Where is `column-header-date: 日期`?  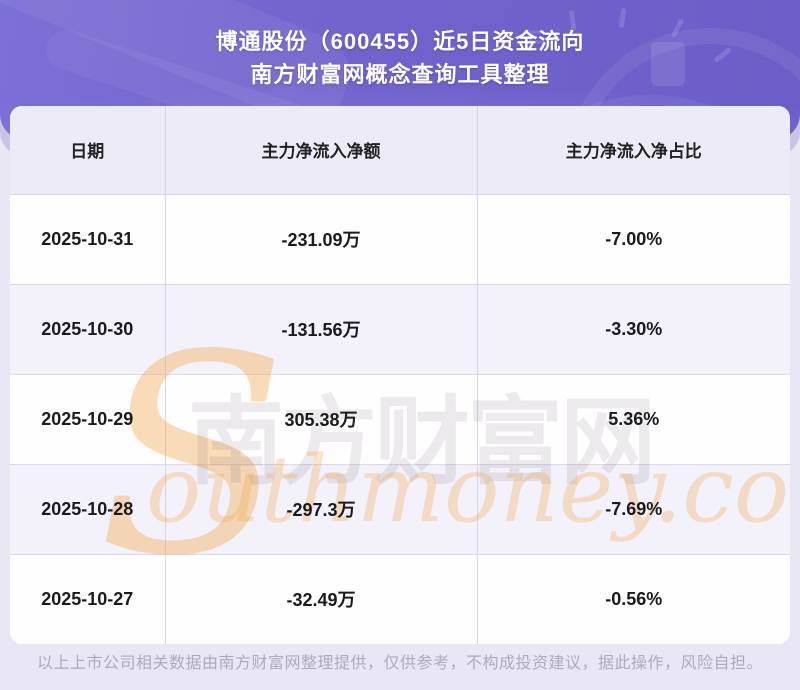
column-header-date: 日期 is located at coordinates (87, 150).